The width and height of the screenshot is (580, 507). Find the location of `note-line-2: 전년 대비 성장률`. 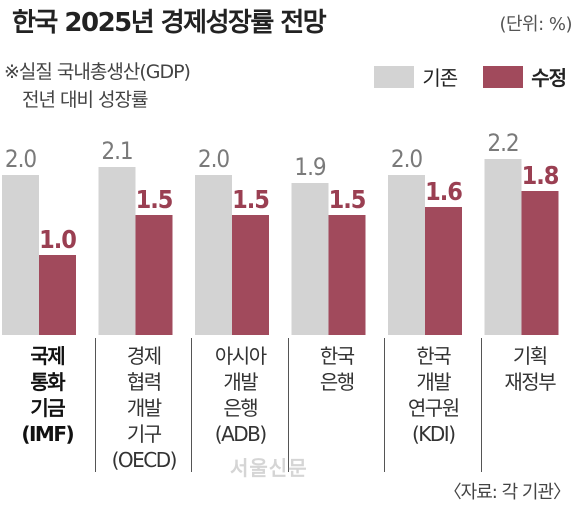

note-line-2: 전년 대비 성장률 is located at coordinates (85, 100).